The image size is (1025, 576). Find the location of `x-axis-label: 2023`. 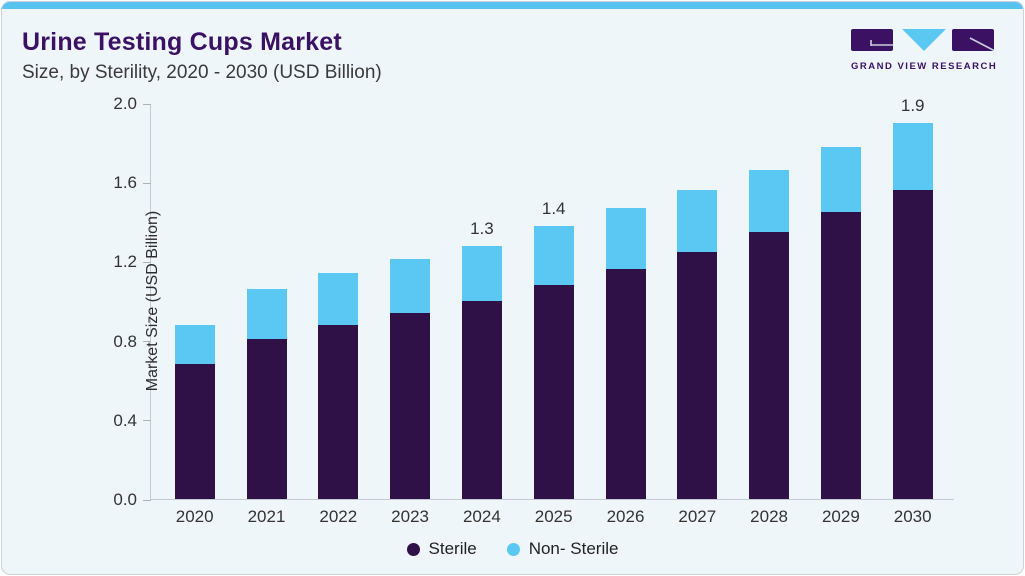

x-axis-label: 2023 is located at coordinates (410, 516).